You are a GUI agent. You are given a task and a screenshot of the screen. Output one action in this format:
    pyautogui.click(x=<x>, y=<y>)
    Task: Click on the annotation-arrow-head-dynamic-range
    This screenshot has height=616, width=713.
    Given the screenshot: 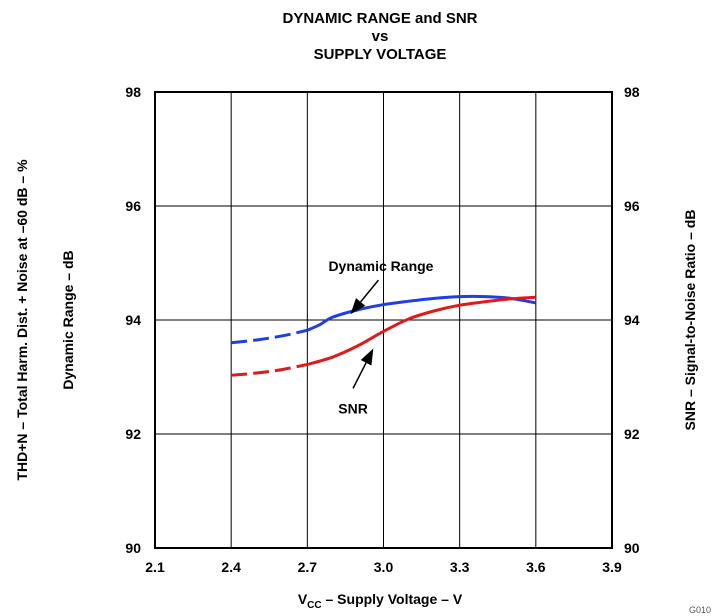 What is the action you would take?
    pyautogui.click(x=358, y=306)
    